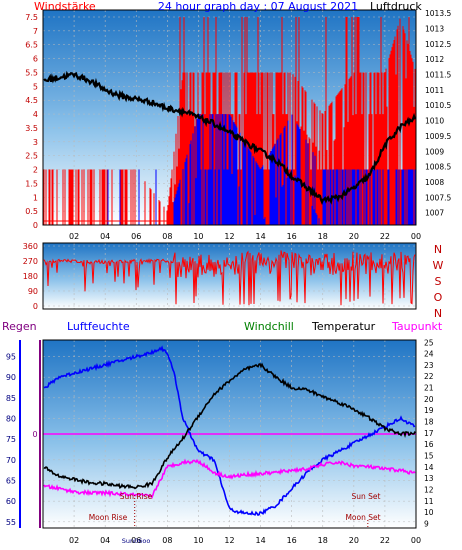 Image resolution: width=462 pixels, height=550 pixels. Describe the element at coordinates (429, 478) in the screenshot. I see `temperature-tick-label: 13` at that location.